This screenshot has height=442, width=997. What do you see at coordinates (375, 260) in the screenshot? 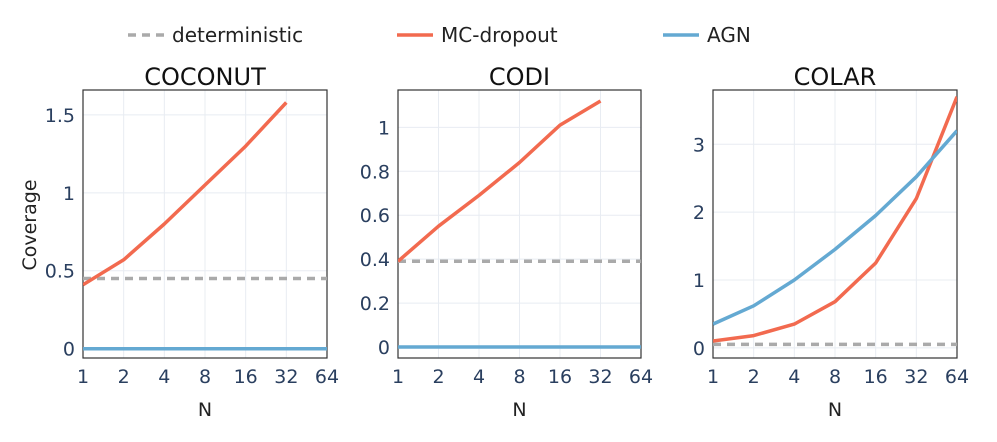
I see `y-tick-label: 0.4` at bounding box center [375, 260].